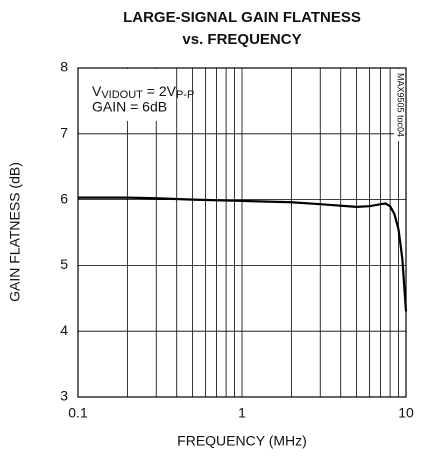 The image size is (423, 458). I want to click on annotation-part: = 2V, so click(160, 91).